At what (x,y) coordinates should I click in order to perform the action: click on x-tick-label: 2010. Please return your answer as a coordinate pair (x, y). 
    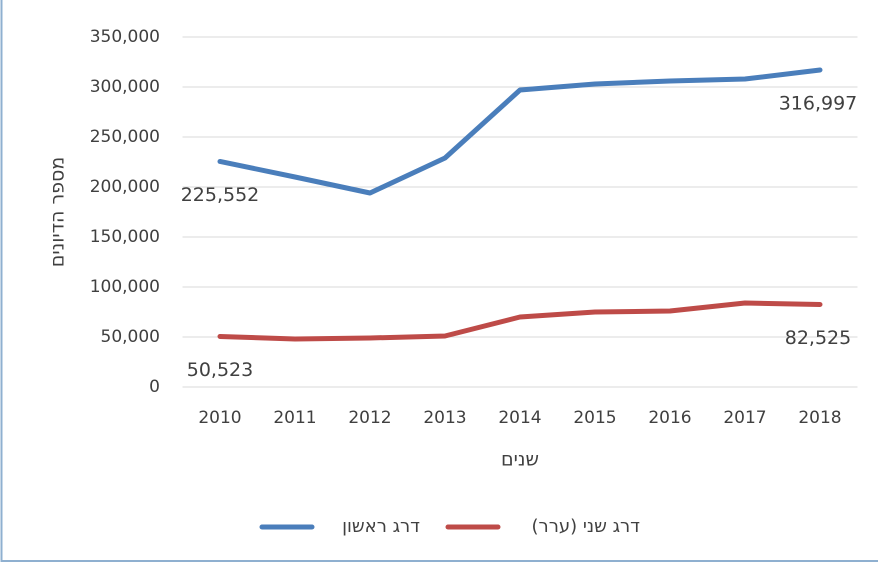
    Looking at the image, I should click on (219, 418).